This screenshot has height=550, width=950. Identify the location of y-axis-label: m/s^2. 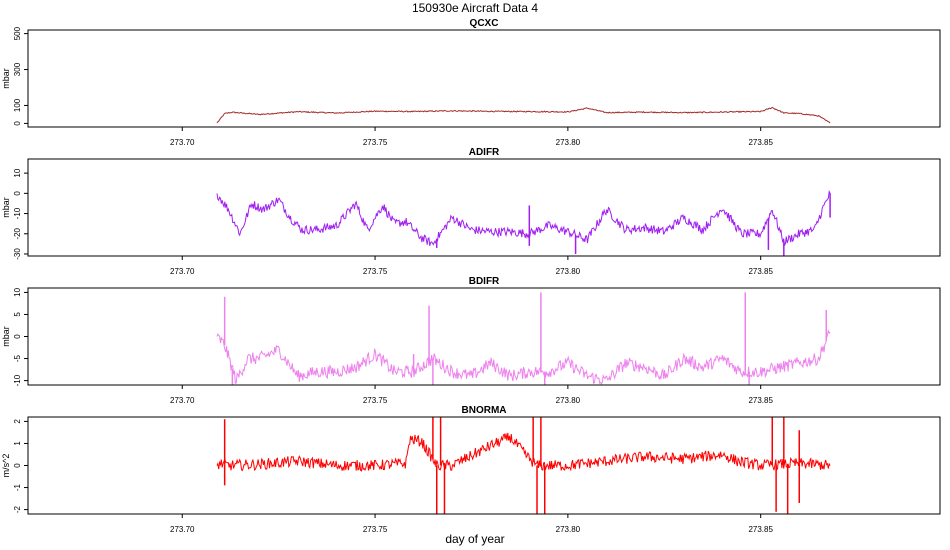
(6, 466).